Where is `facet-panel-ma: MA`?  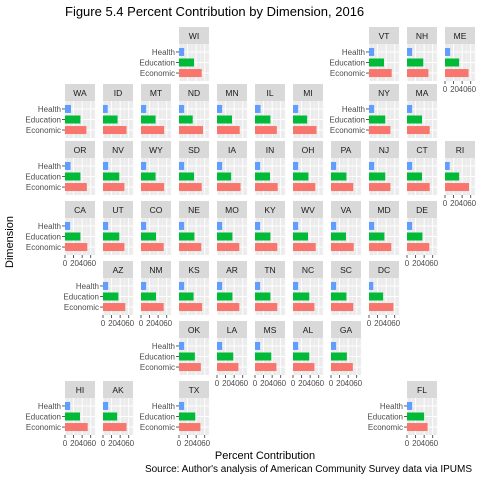 facet-panel-ma: MA is located at coordinates (422, 111).